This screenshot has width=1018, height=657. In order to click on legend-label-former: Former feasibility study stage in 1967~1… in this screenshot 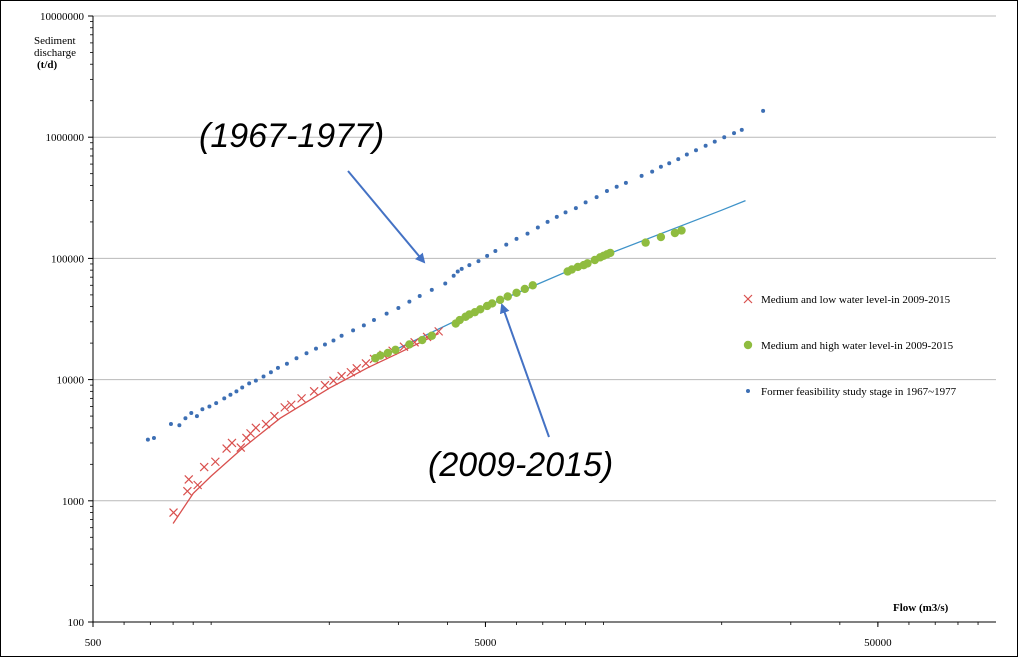, I will do `click(859, 392)`.